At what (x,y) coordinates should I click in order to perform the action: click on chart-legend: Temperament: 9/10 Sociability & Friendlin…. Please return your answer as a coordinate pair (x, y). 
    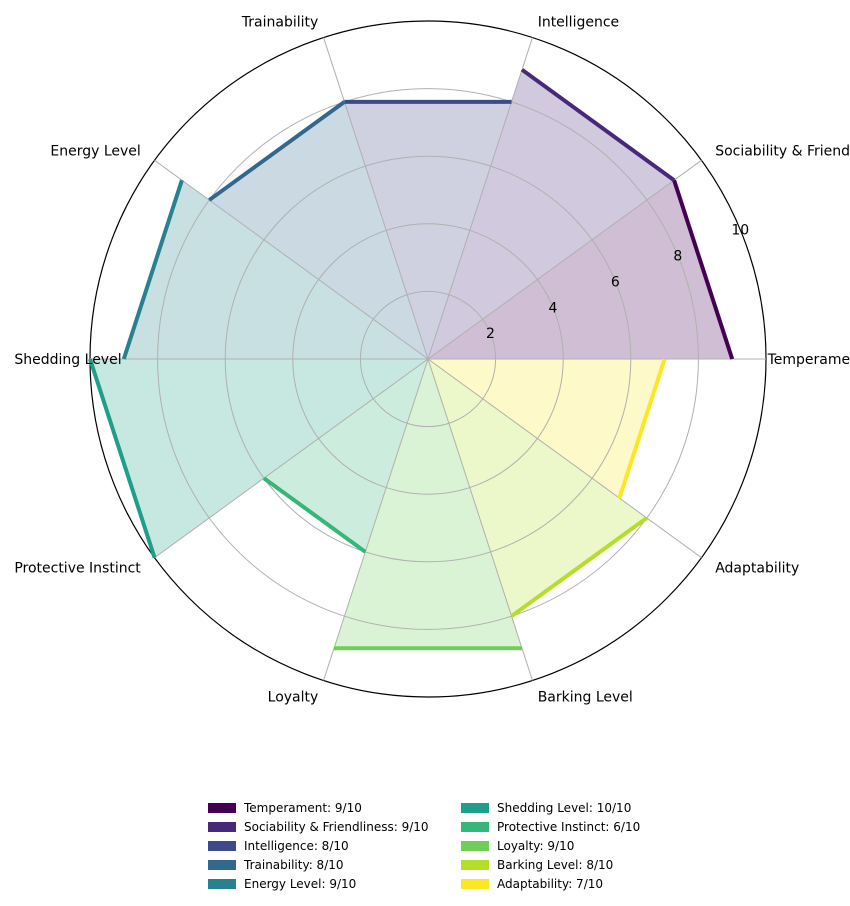
    Looking at the image, I should click on (424, 846).